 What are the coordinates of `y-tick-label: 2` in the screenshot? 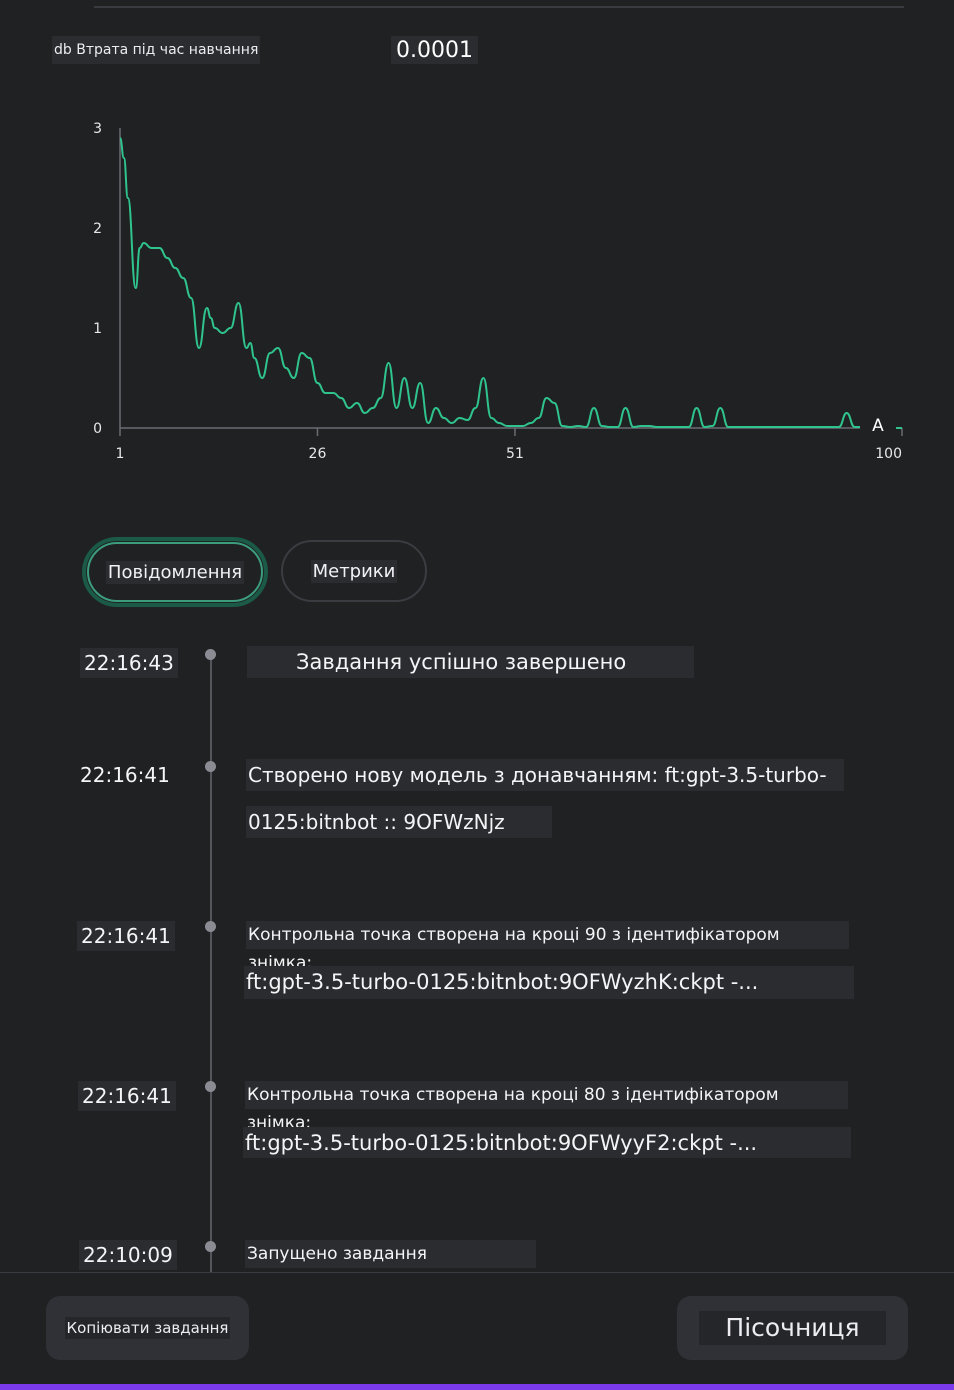 It's located at (97, 229).